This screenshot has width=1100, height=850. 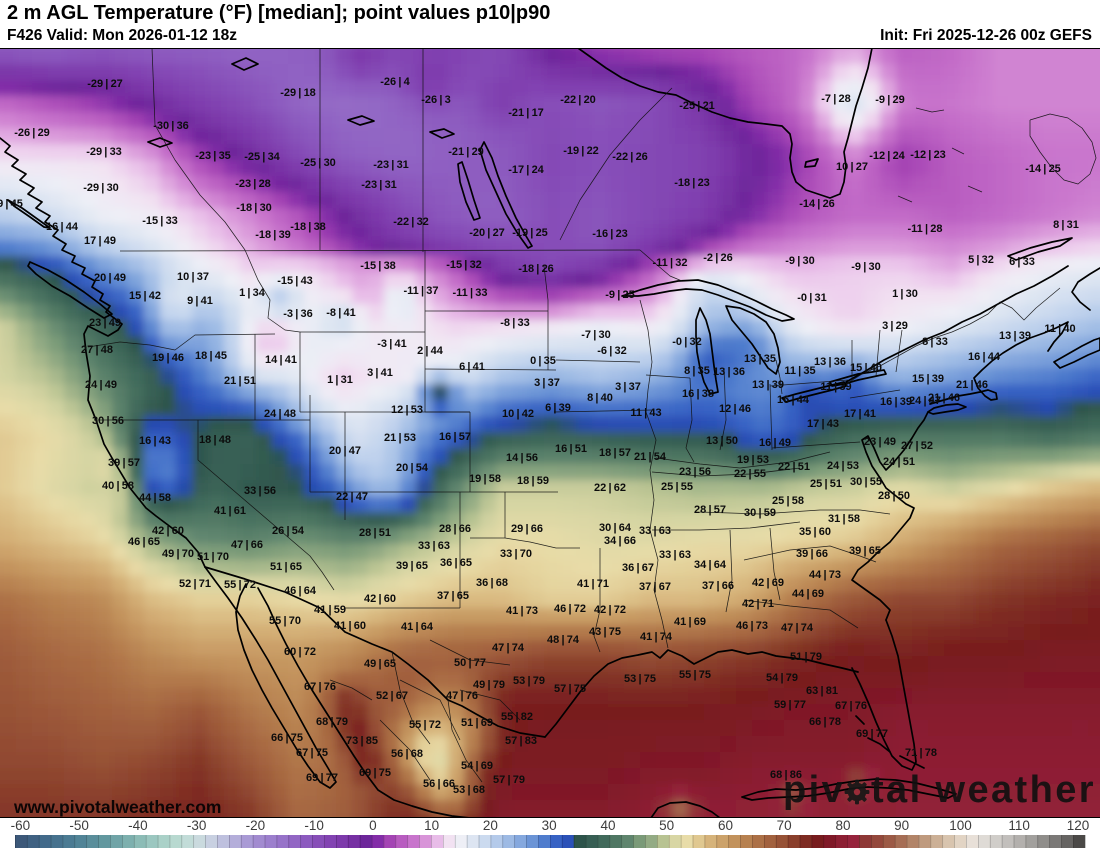 I want to click on svg-text: -16 | 23, so click(x=610, y=234).